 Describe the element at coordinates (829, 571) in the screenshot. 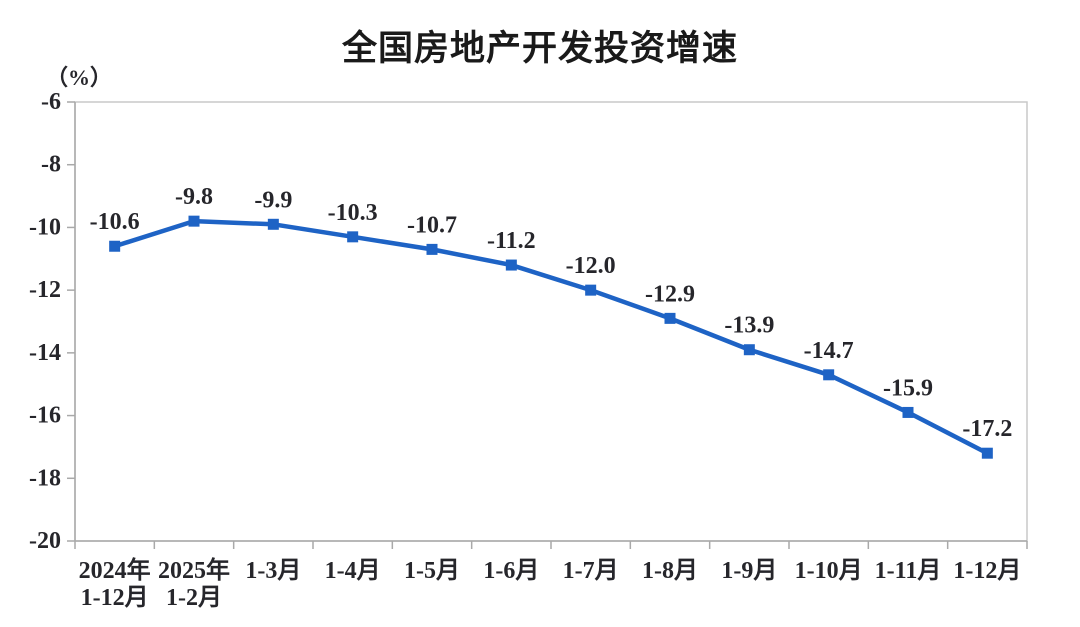

I see `x-tick-label: 1-10月` at that location.